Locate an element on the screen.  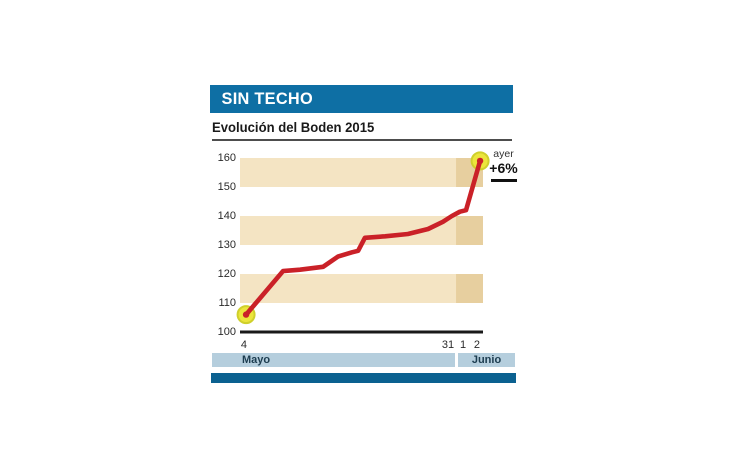
annotation-underline is located at coordinates (503, 180).